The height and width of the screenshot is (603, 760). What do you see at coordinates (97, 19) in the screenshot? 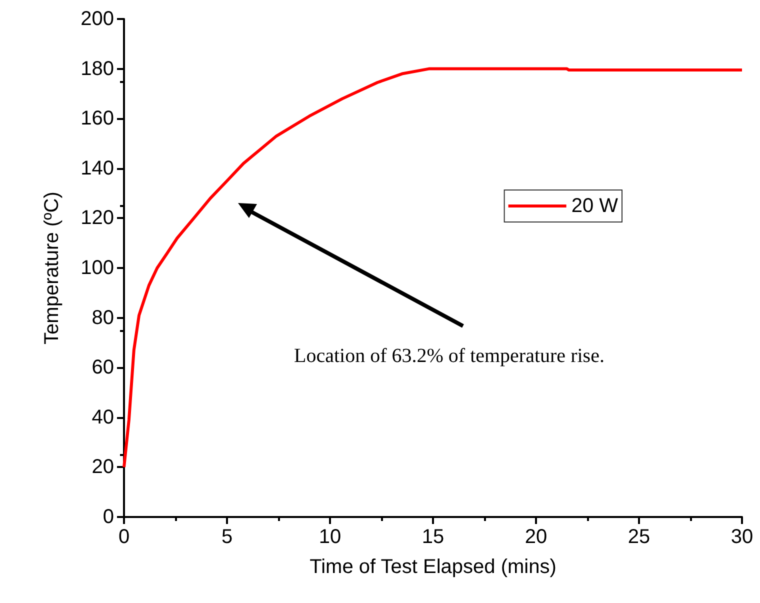
I see `y-tick-label: 200` at bounding box center [97, 19].